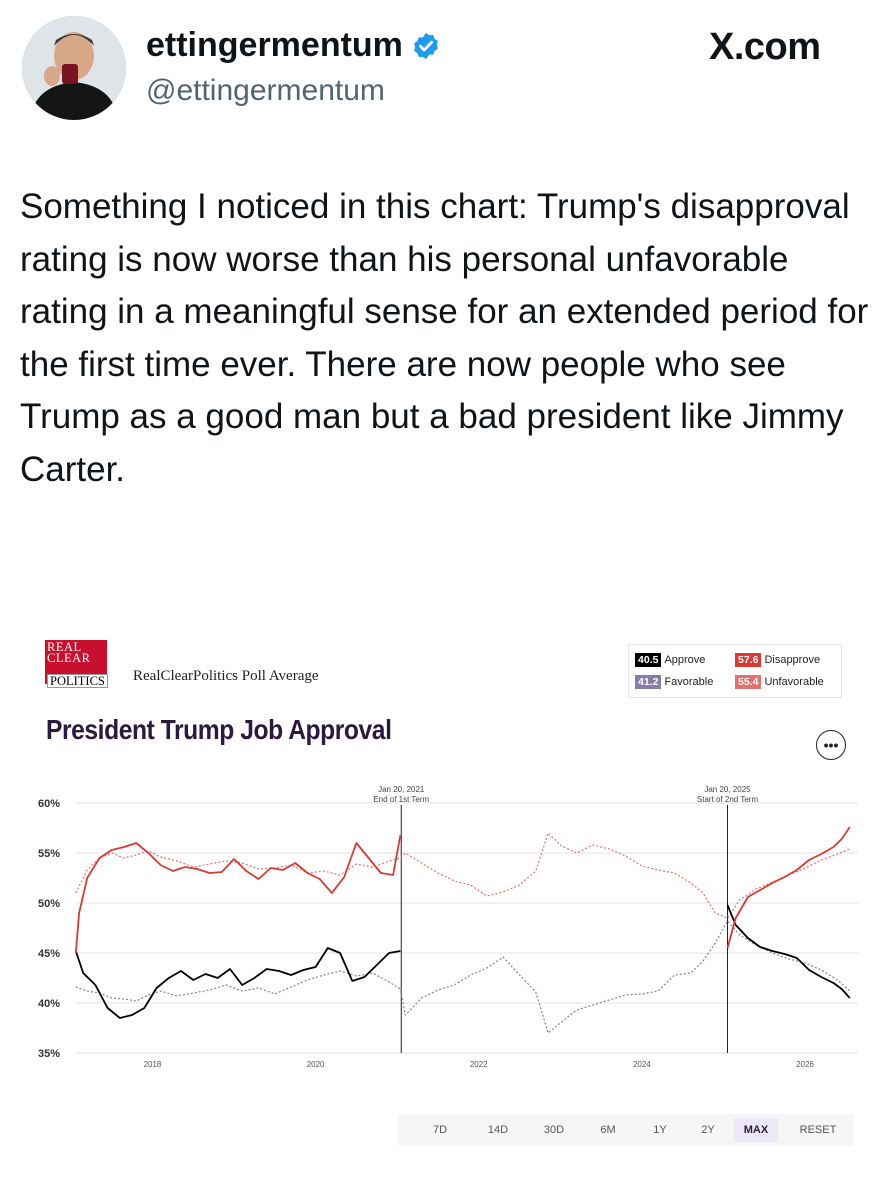  Describe the element at coordinates (463, 875) in the screenshot. I see `series-line-unfavorable` at that location.